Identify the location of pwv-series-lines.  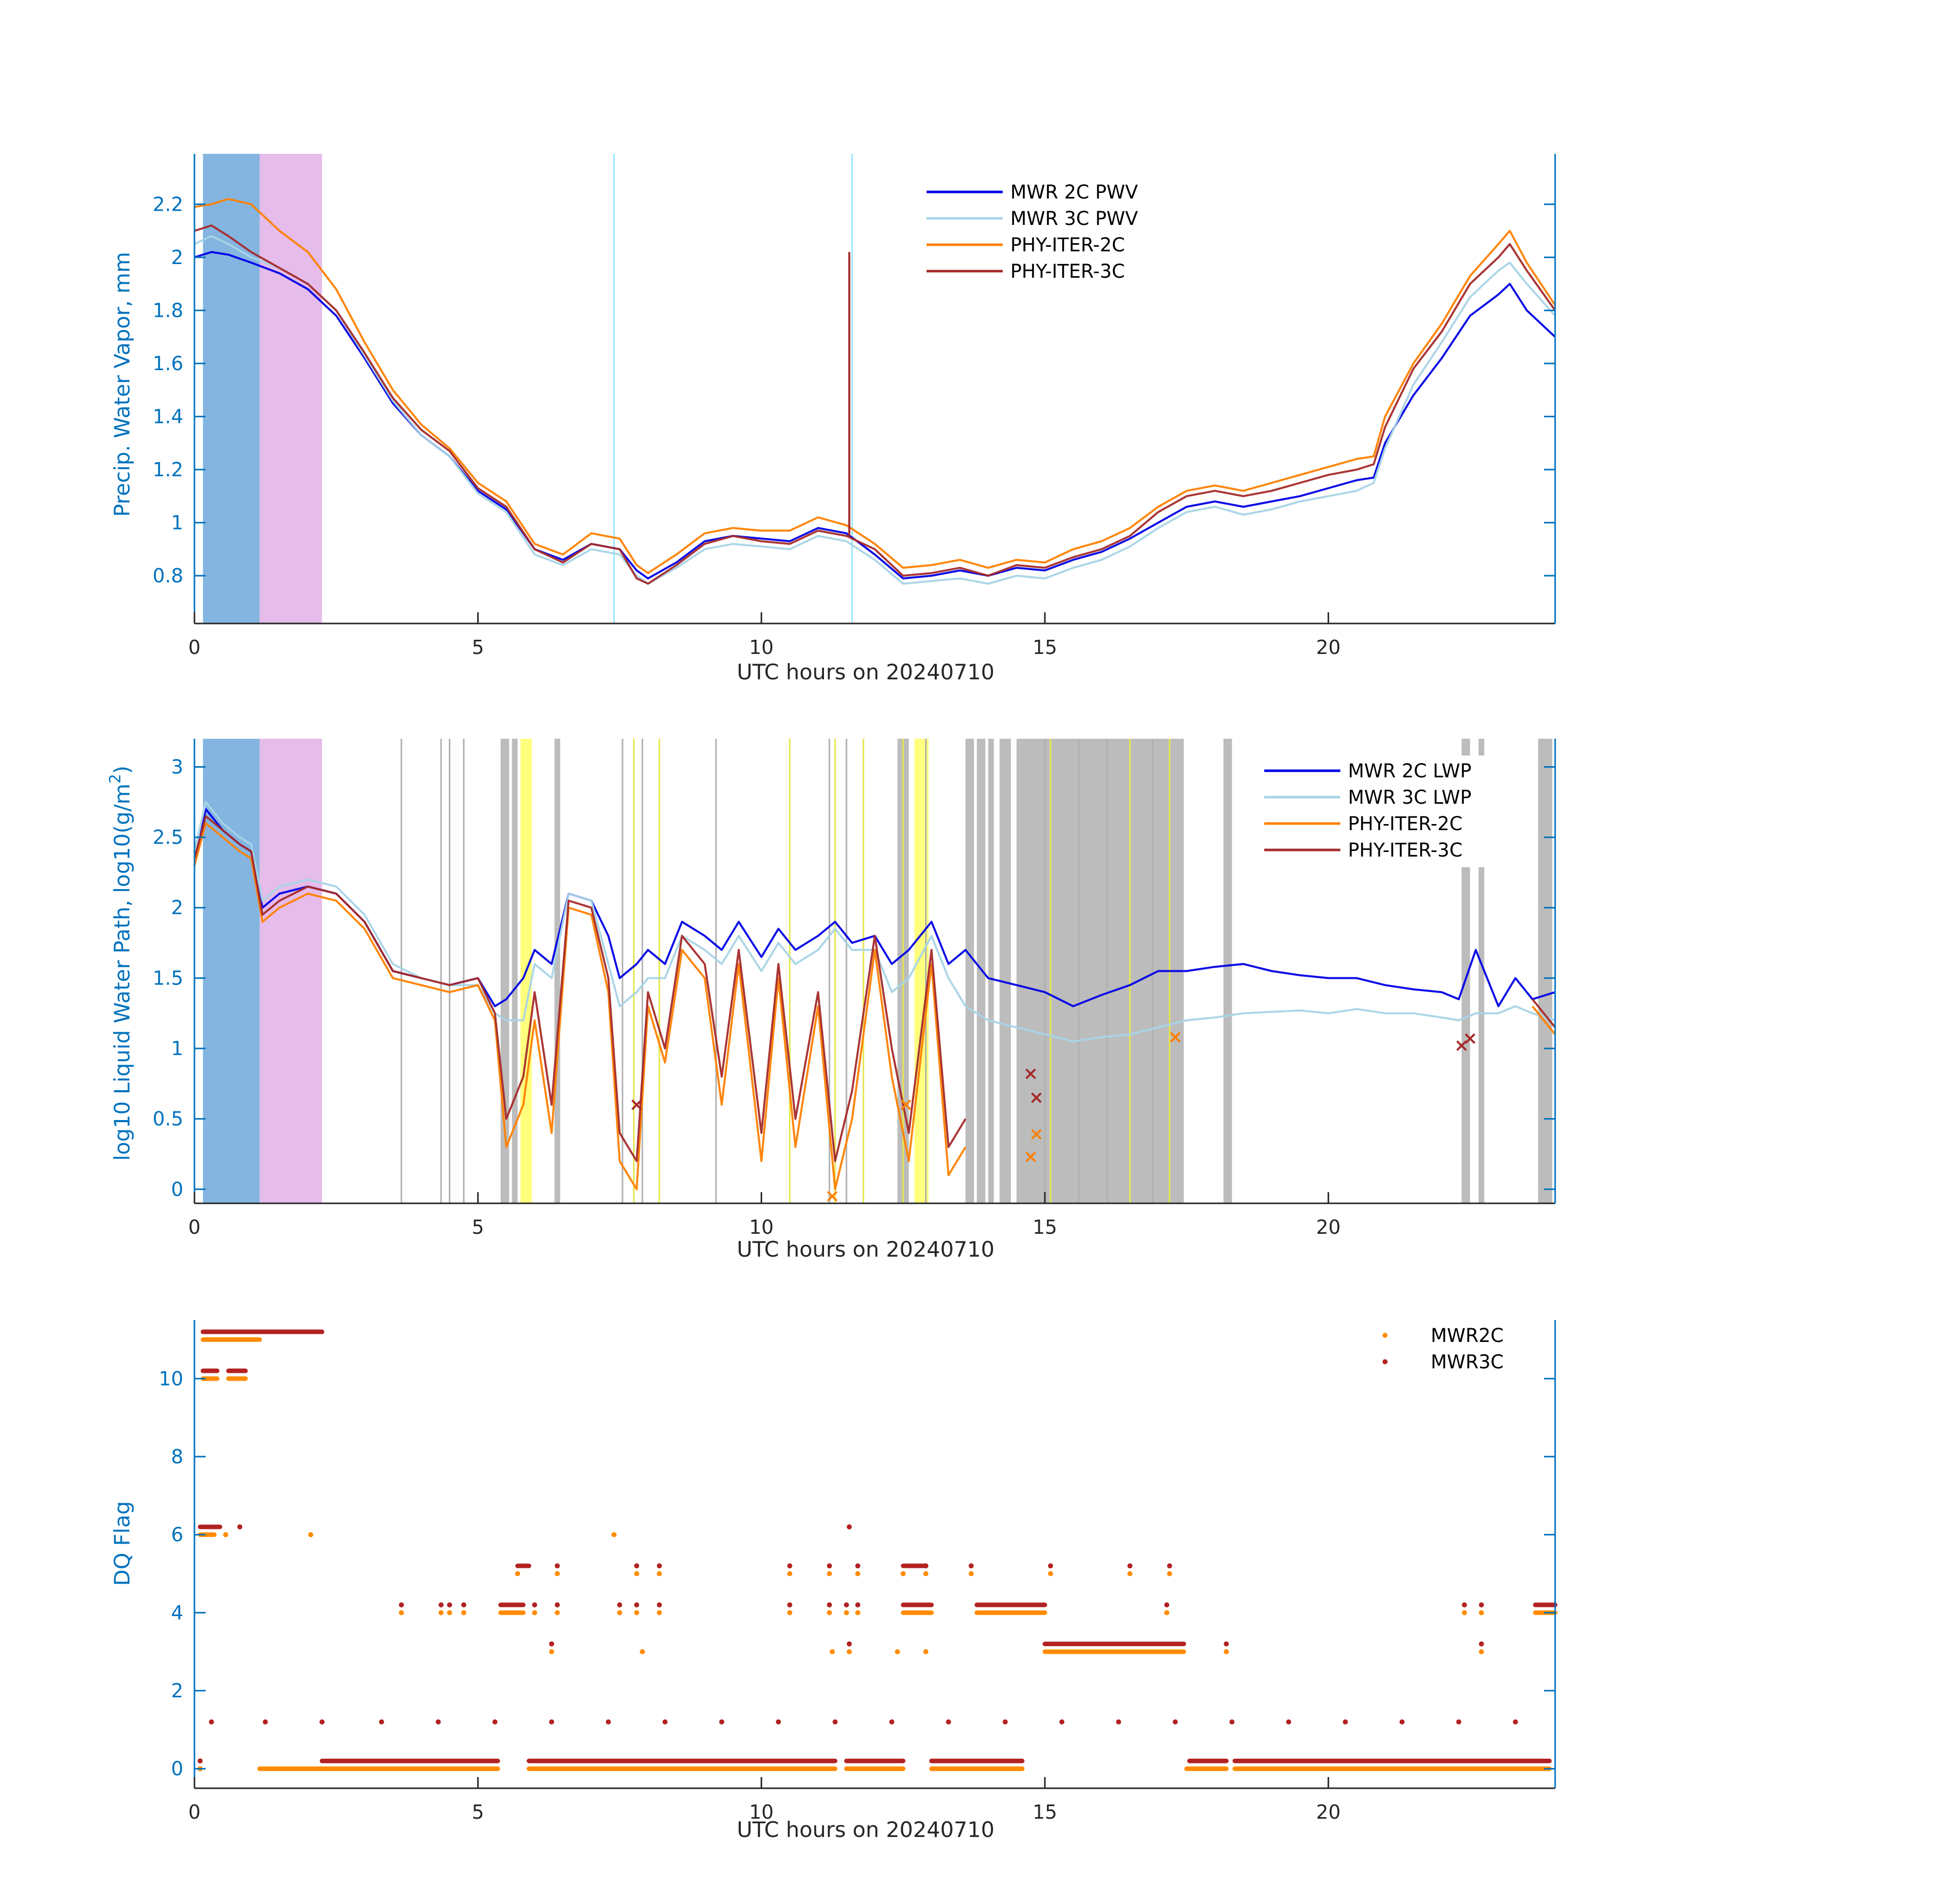
(875, 392).